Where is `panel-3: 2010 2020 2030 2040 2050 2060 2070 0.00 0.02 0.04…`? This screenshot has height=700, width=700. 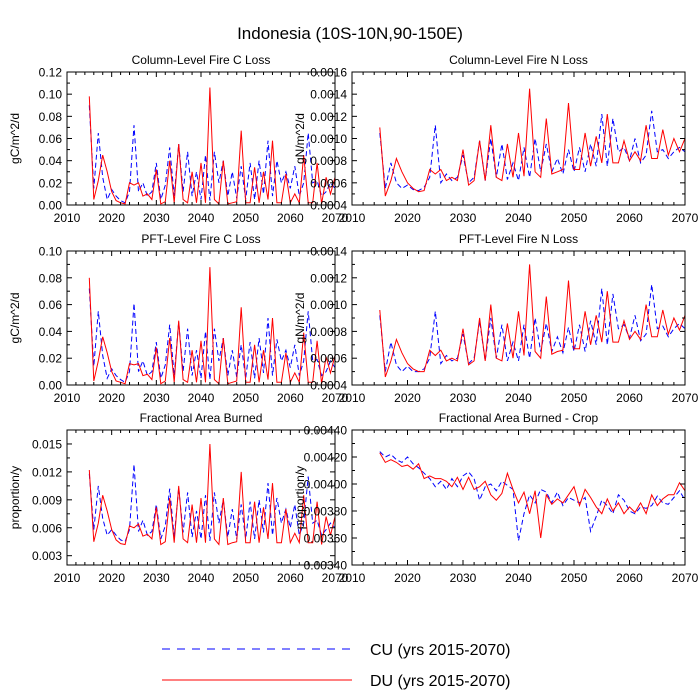
panel-3: 2010 2020 2030 2040 2050 2060 2070 0.00 0.02 0.04… is located at coordinates (178, 318).